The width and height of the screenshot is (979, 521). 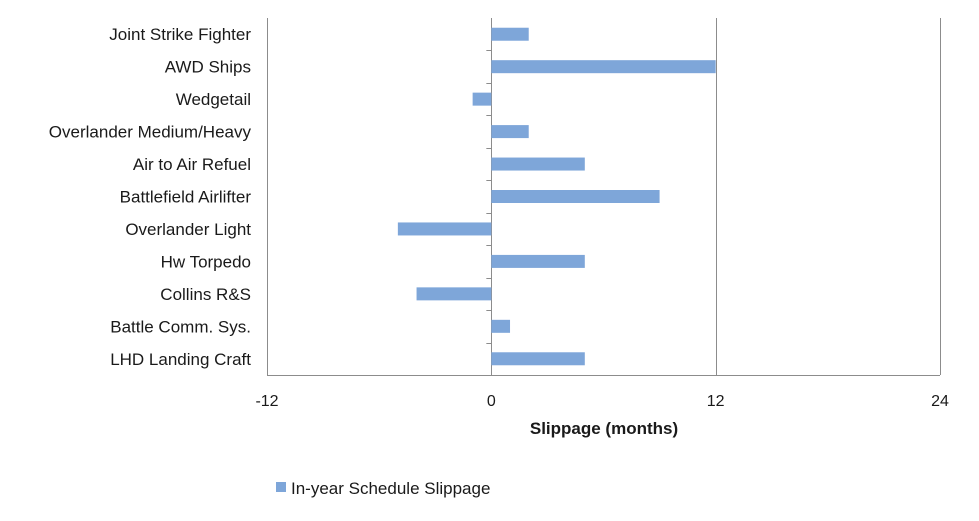 What do you see at coordinates (716, 401) in the screenshot?
I see `x-tick-label: 12` at bounding box center [716, 401].